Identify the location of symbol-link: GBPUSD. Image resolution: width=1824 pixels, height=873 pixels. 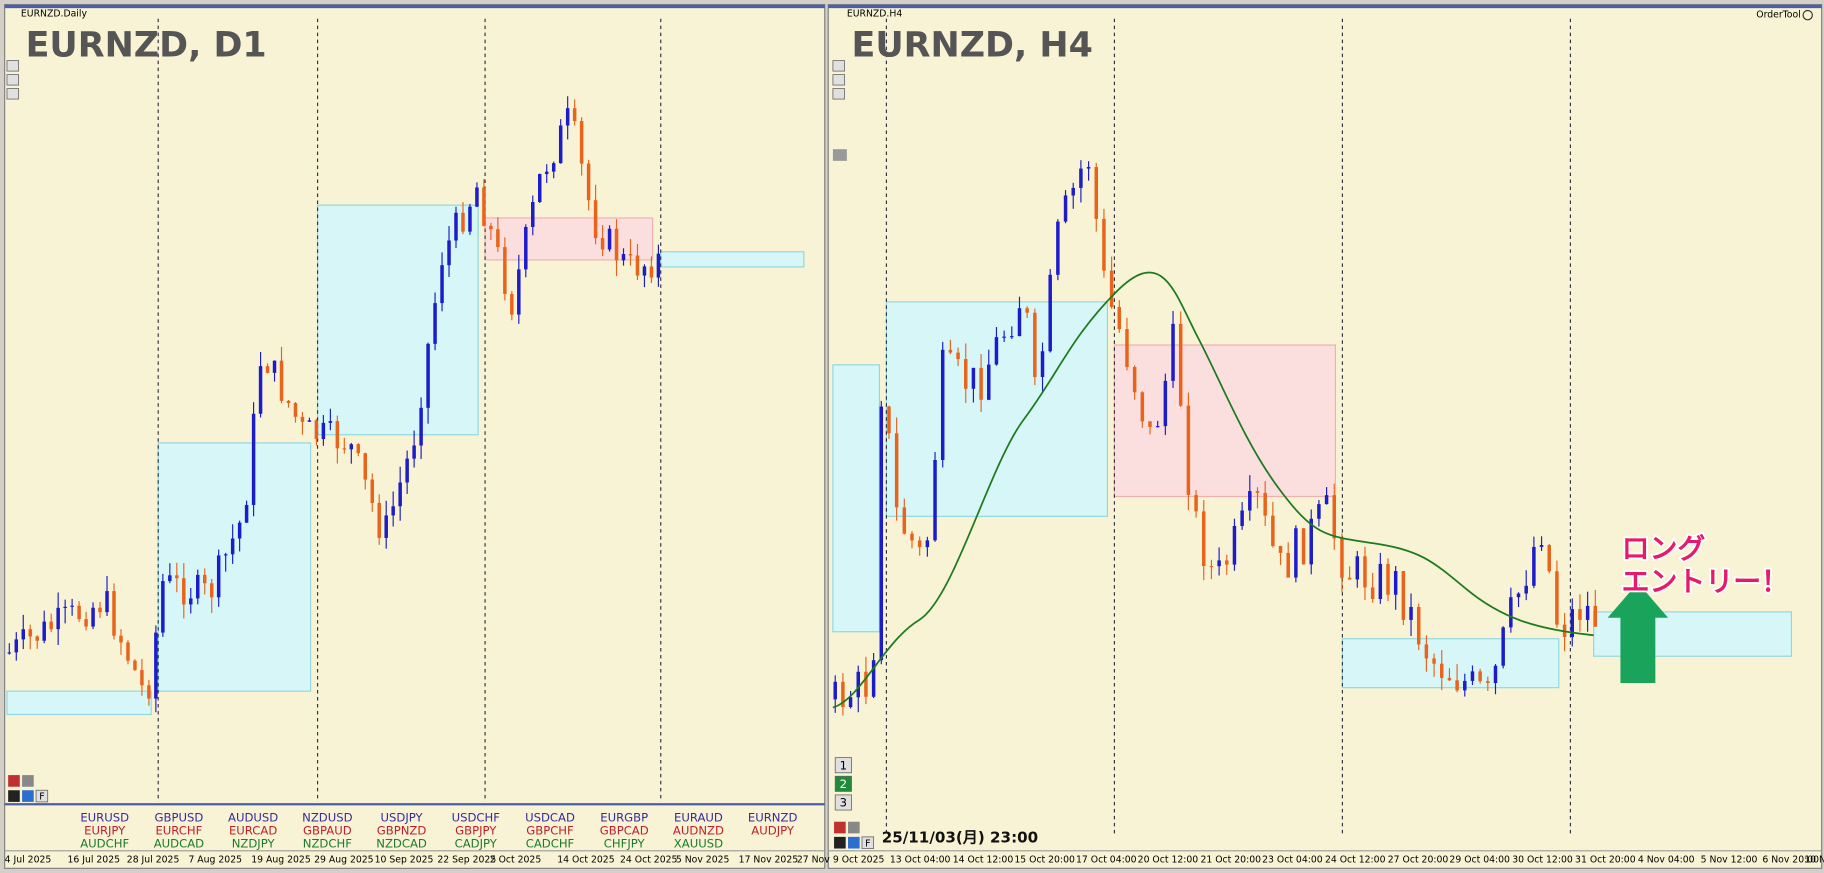
(179, 818).